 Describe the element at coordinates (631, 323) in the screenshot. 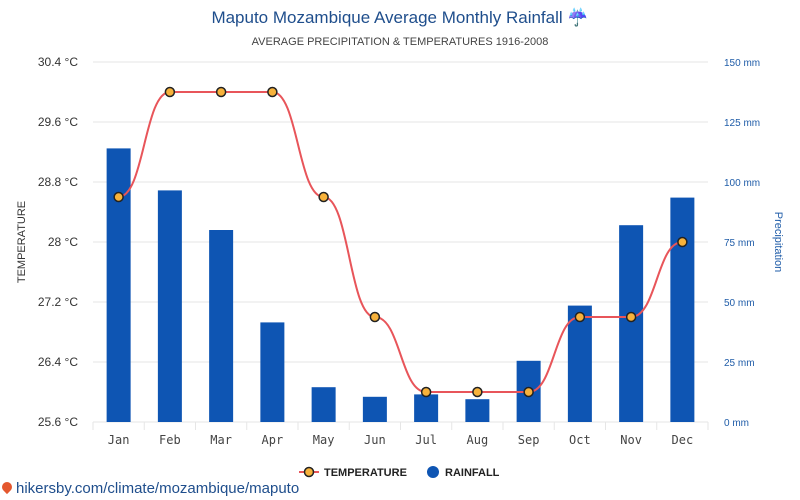

I see `rainfall-bar-nov` at that location.